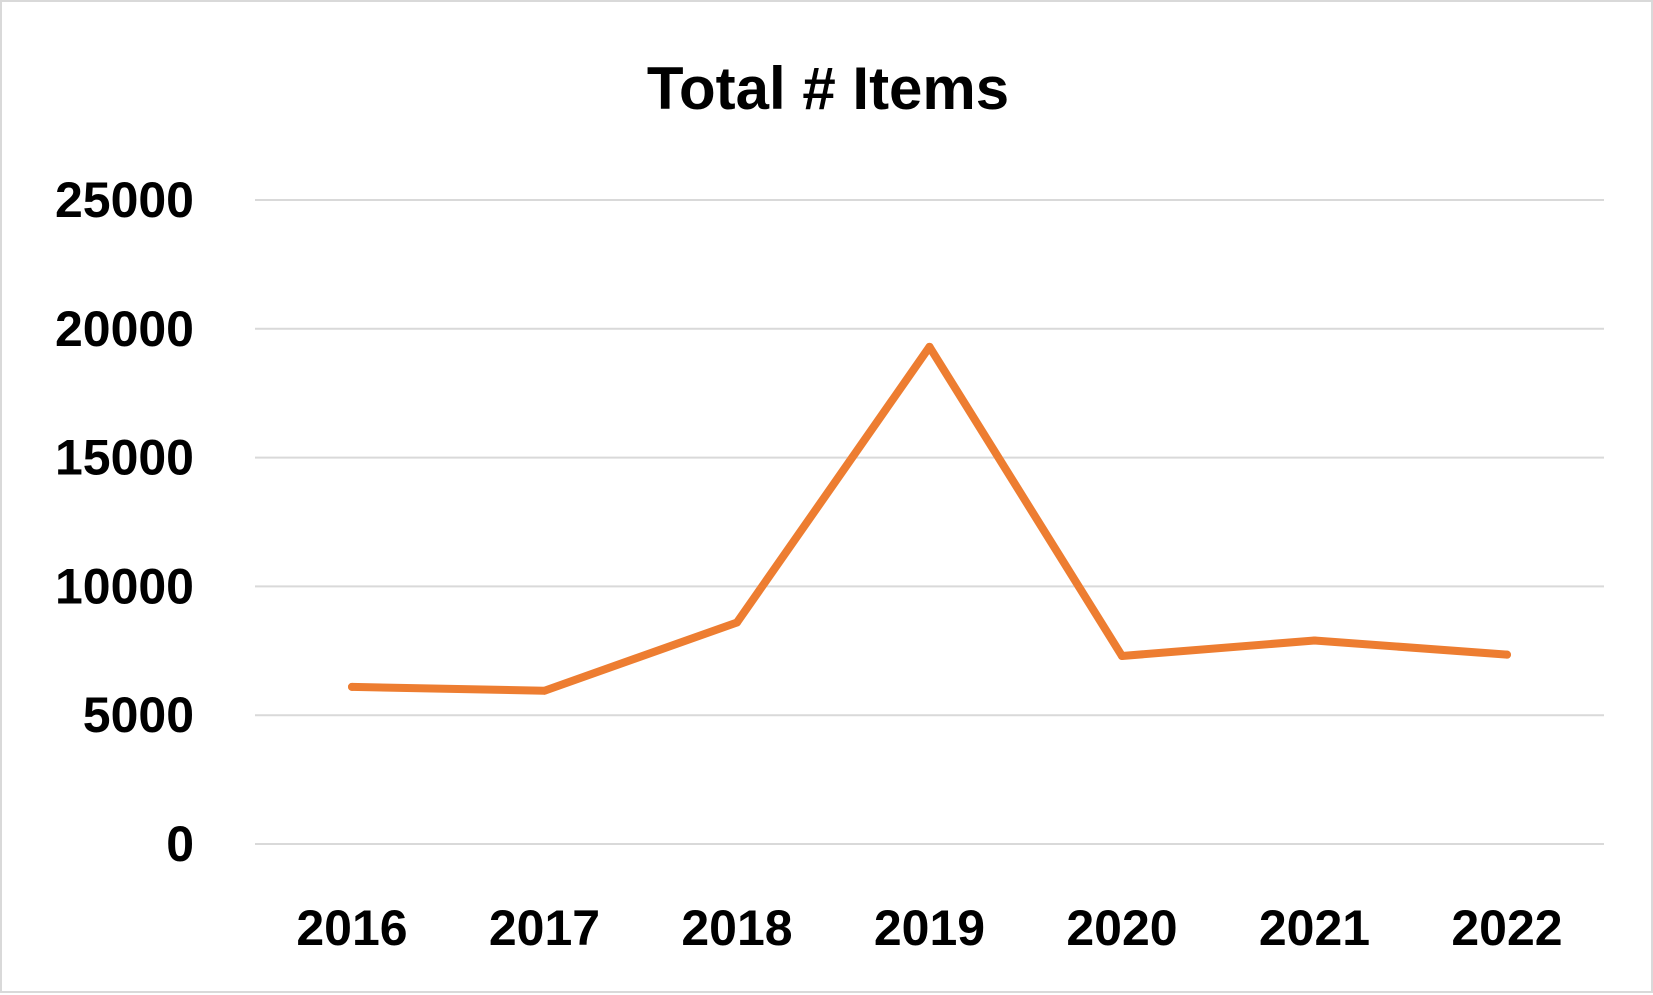 The width and height of the screenshot is (1653, 995). I want to click on x-tick-label-2018: 2018, so click(736, 928).